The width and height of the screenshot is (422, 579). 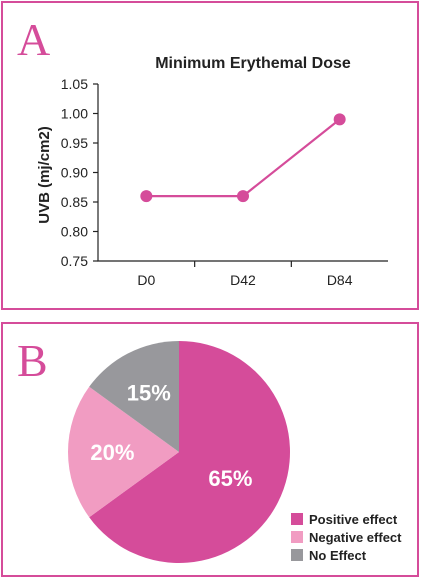 I want to click on slice-label: 65%, so click(x=230, y=478).